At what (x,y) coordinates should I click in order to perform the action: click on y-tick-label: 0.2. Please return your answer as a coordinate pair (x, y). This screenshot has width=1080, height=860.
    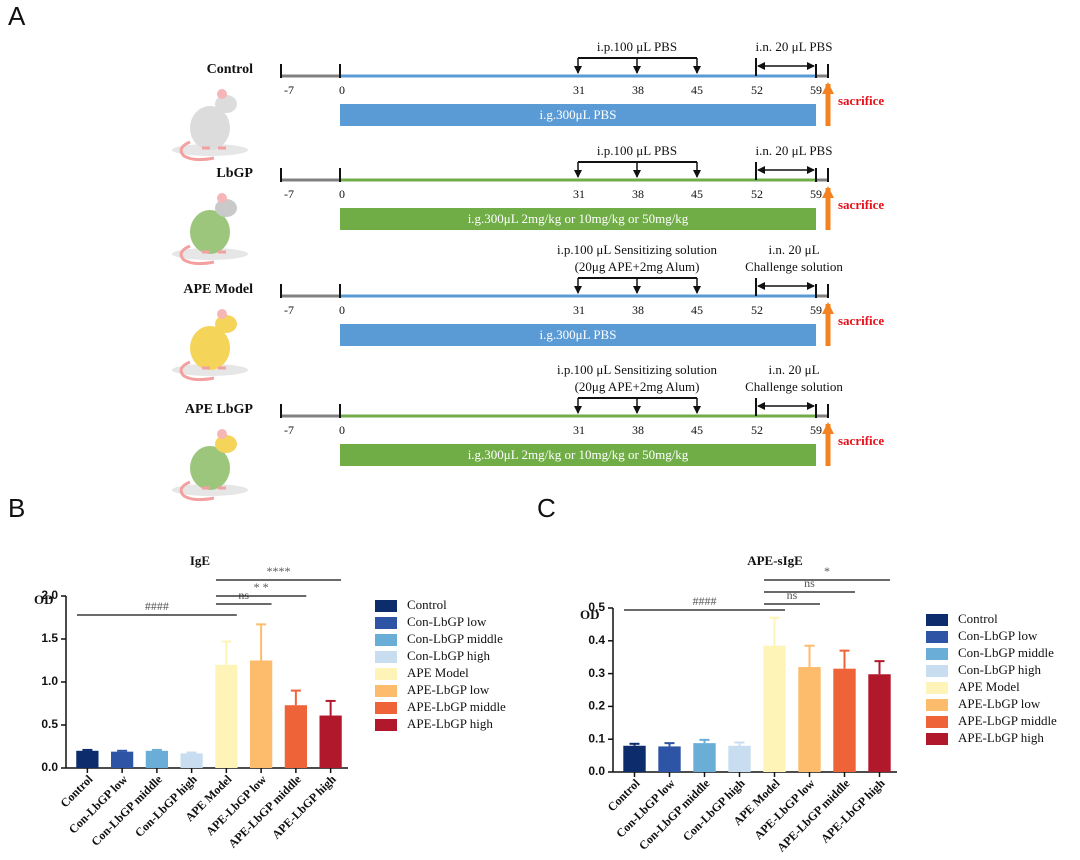
    Looking at the image, I should click on (596, 706).